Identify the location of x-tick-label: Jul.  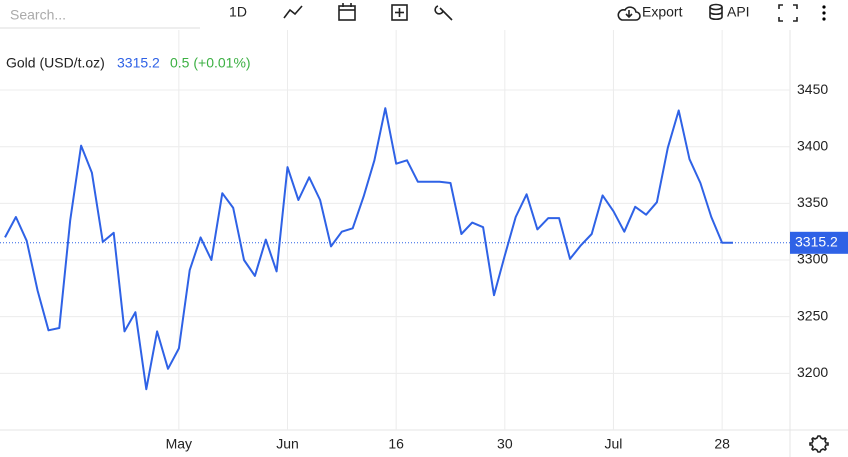
(614, 444).